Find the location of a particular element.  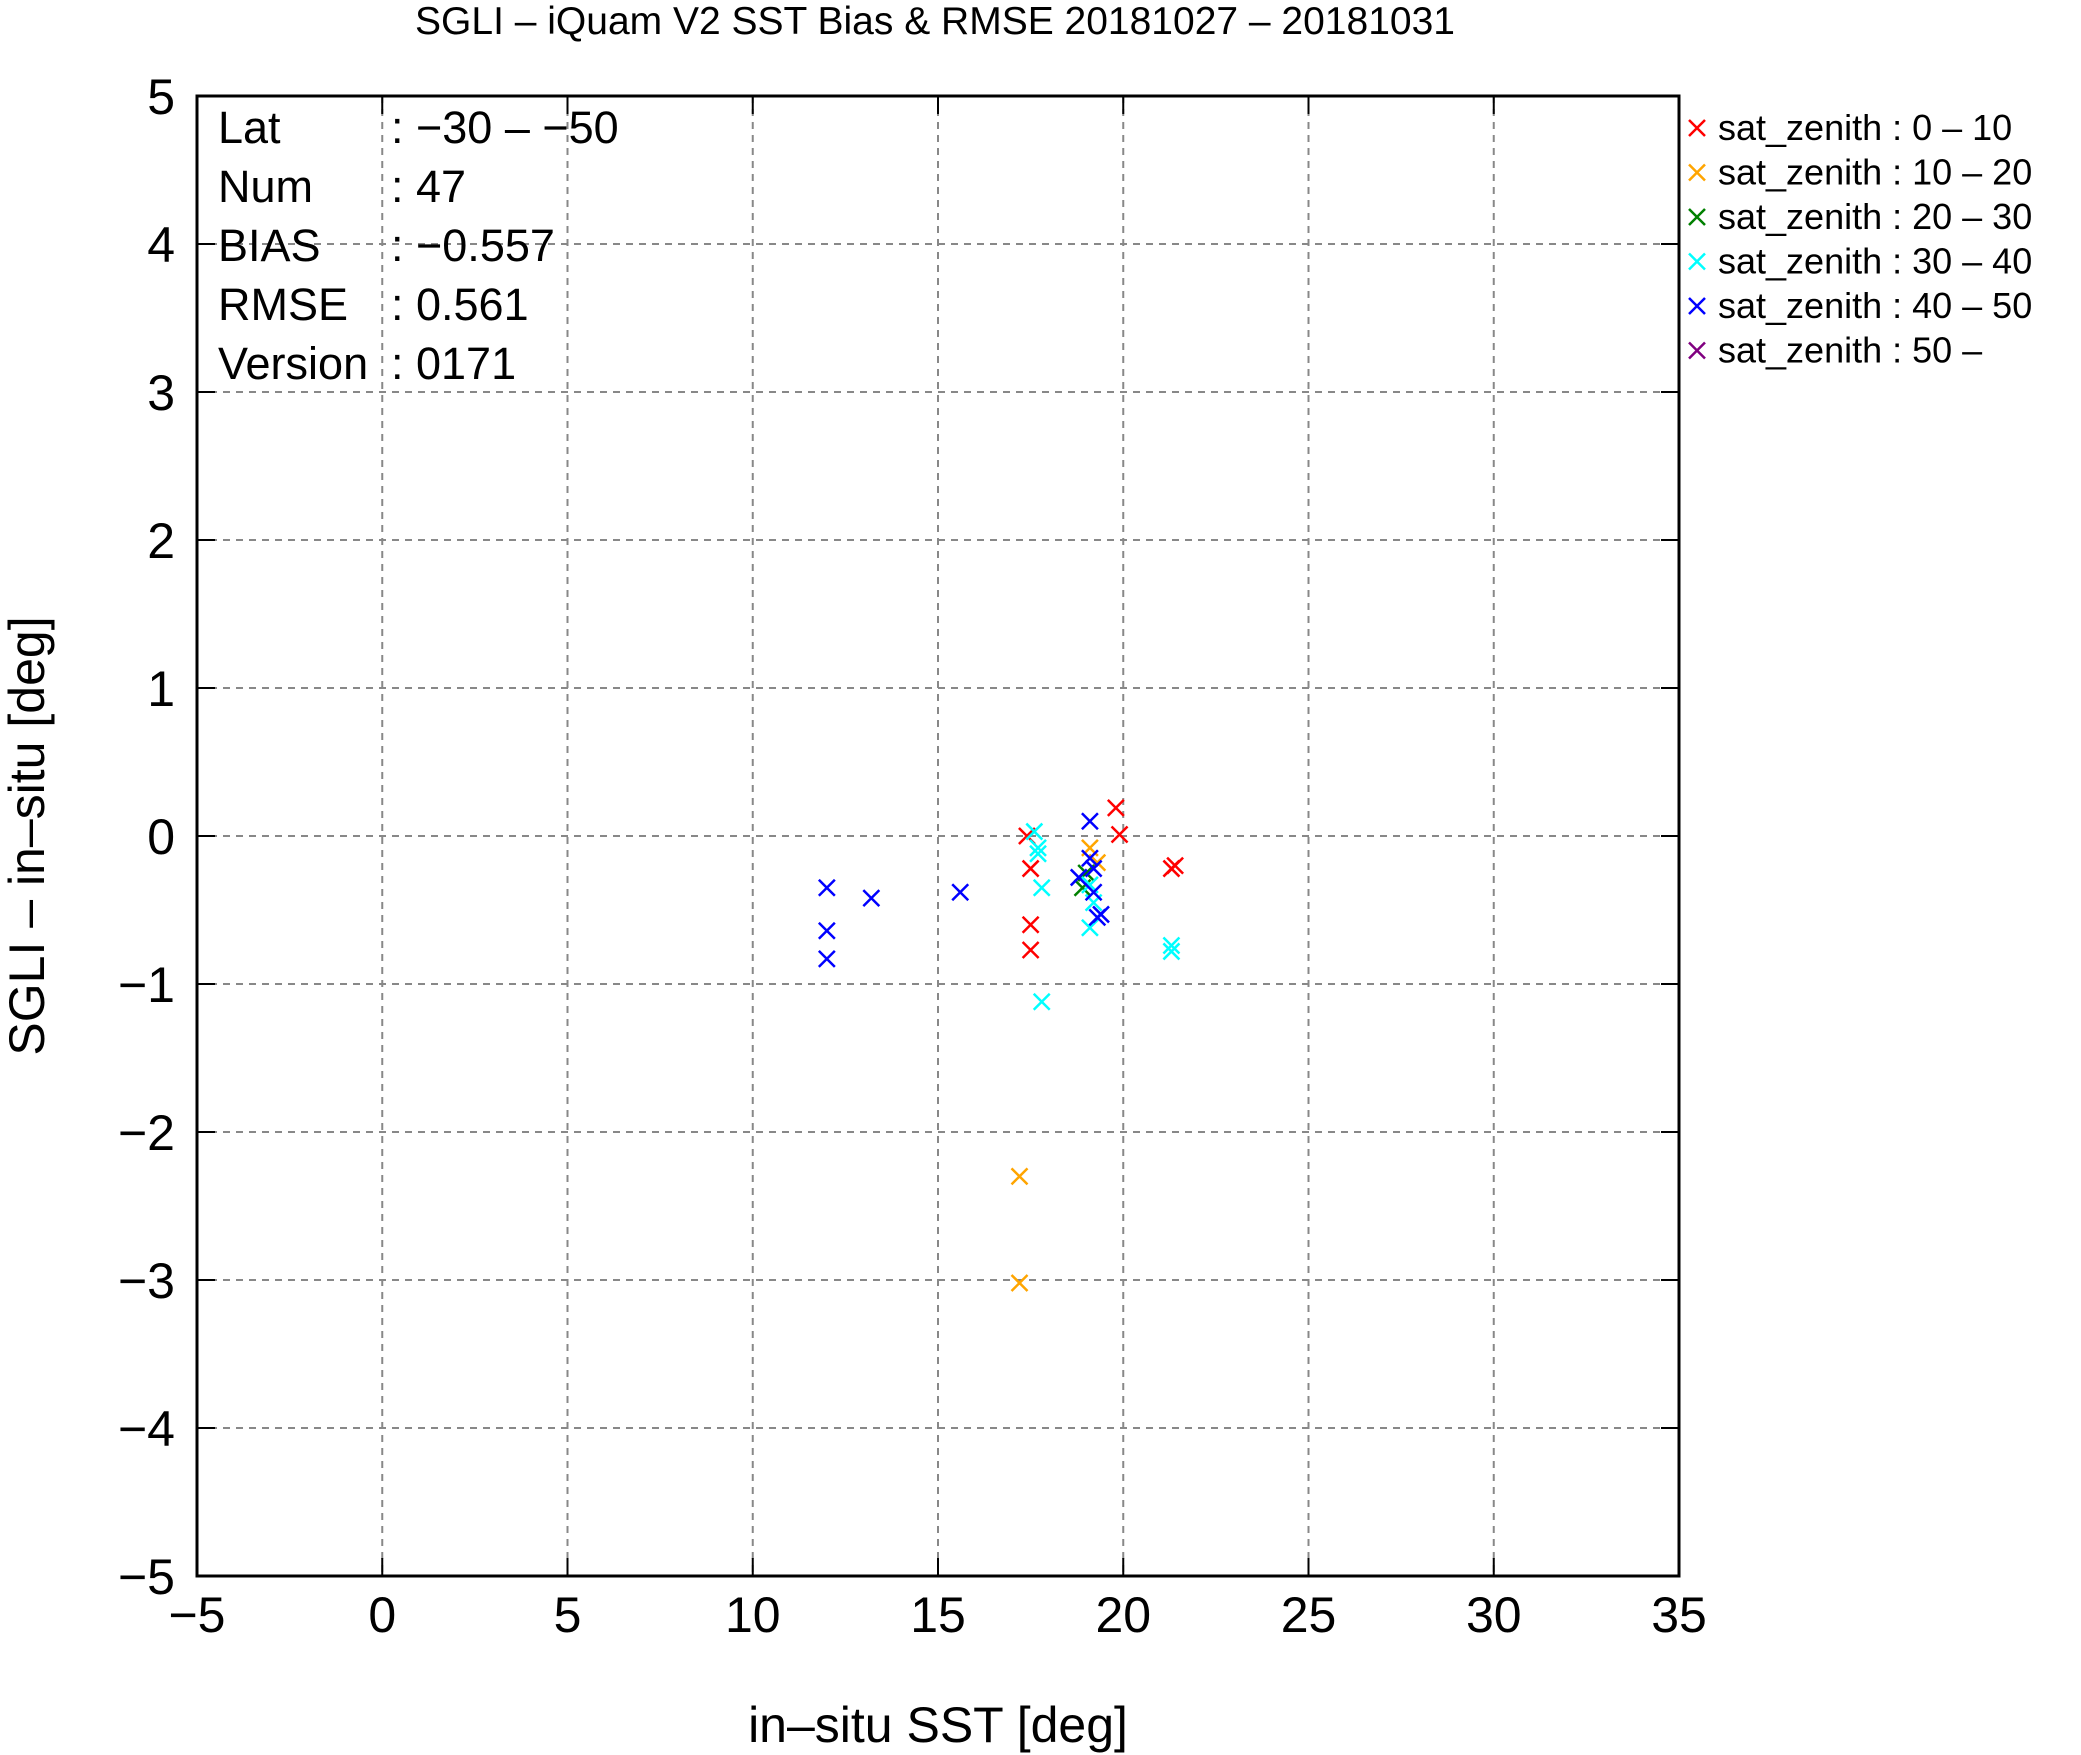

x-axis-label: in–situ SST [deg] is located at coordinates (938, 1725).